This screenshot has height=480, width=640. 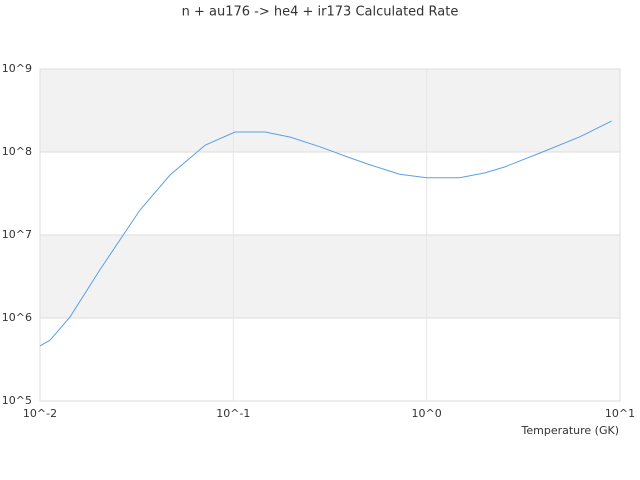 I want to click on y-tick-label: 10^7, so click(x=17, y=234).